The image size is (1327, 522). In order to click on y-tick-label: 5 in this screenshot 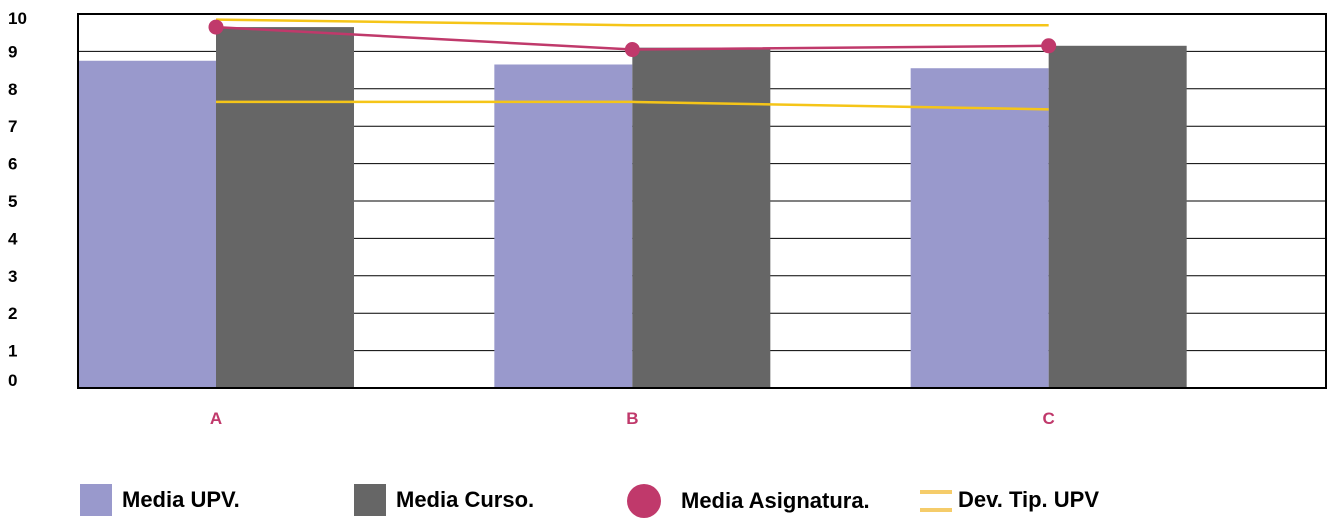, I will do `click(12, 201)`.